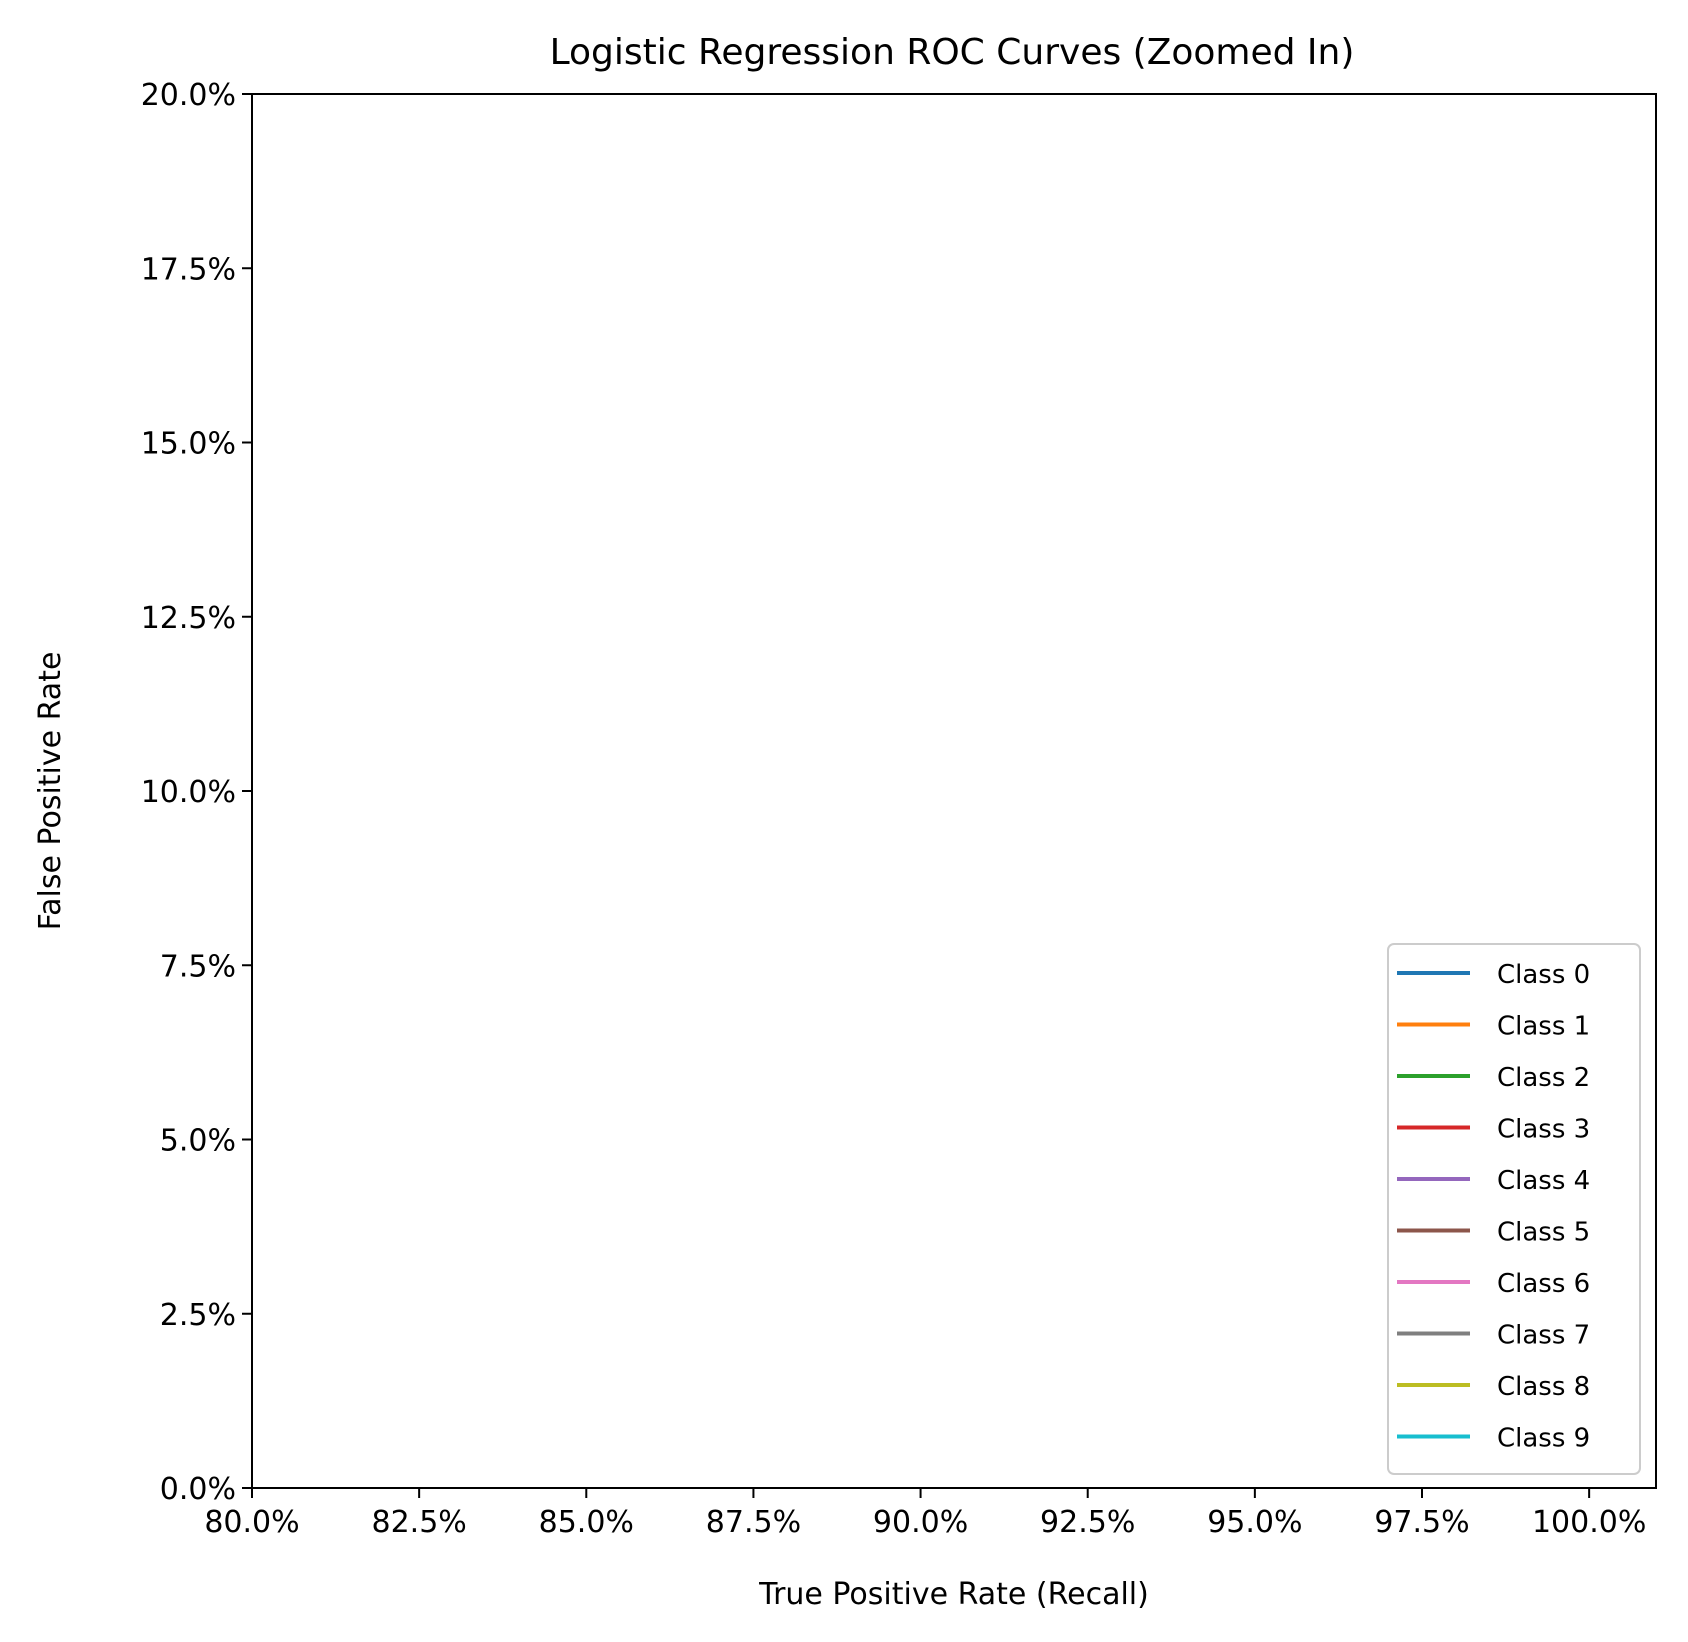 This screenshot has height=1642, width=1688. What do you see at coordinates (251, 1522) in the screenshot?
I see `x-tick-label: 80.0%` at bounding box center [251, 1522].